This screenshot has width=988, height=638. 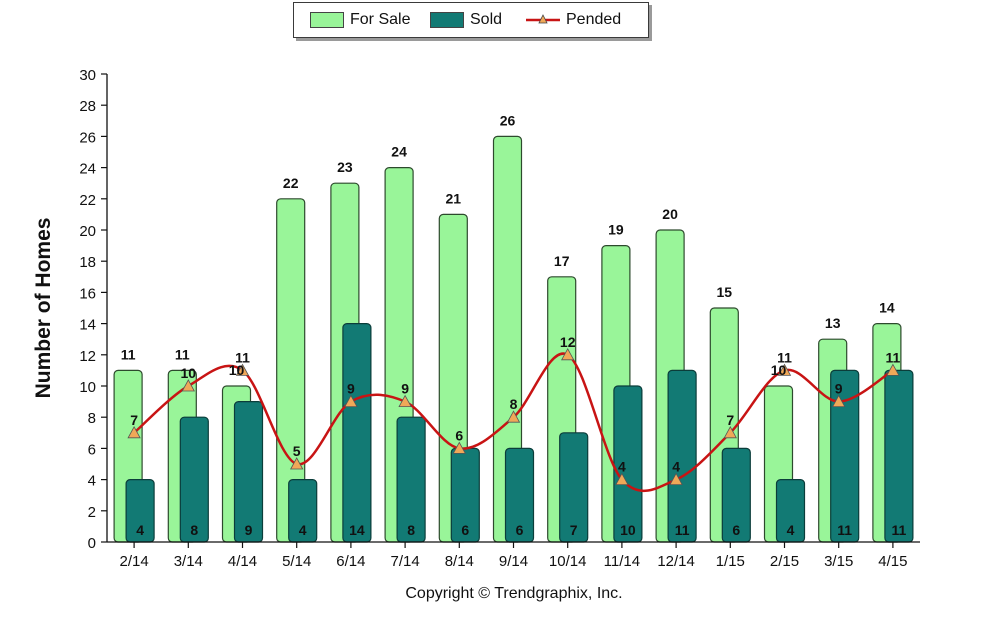 I want to click on pended-marker-3/14, so click(x=188, y=385).